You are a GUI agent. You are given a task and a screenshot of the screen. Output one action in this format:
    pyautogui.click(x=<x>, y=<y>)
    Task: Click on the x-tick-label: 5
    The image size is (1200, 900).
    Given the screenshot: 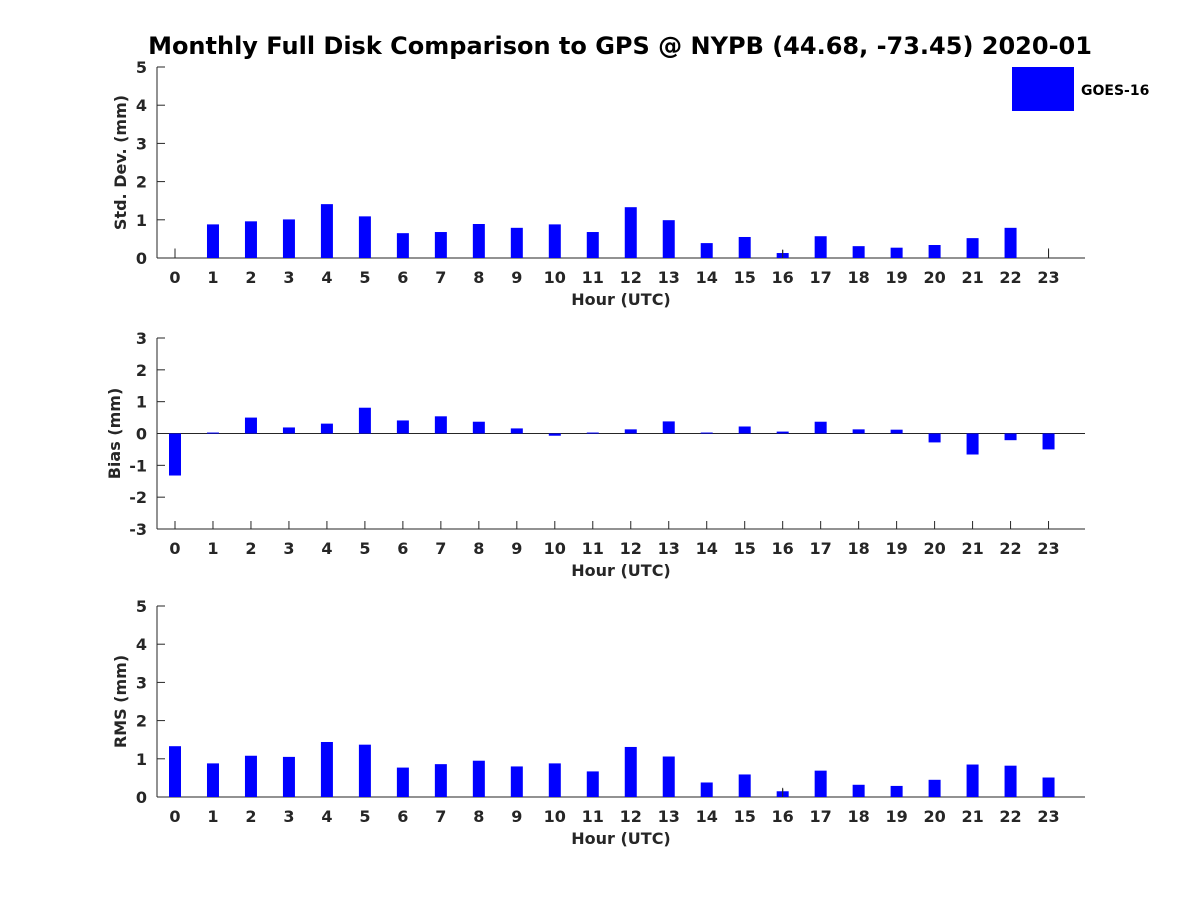 What is the action you would take?
    pyautogui.click(x=364, y=816)
    